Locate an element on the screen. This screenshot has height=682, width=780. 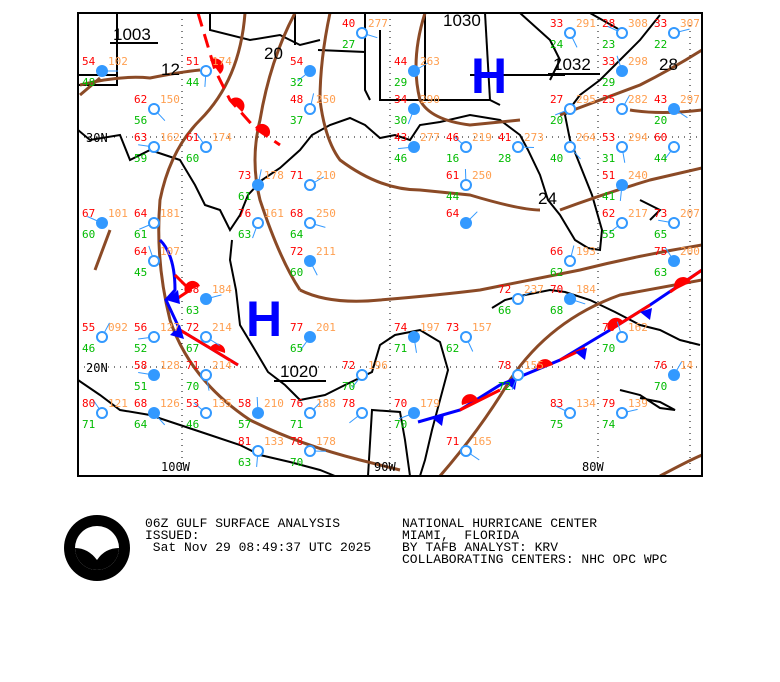
pressure: 184 is located at coordinates (586, 289).